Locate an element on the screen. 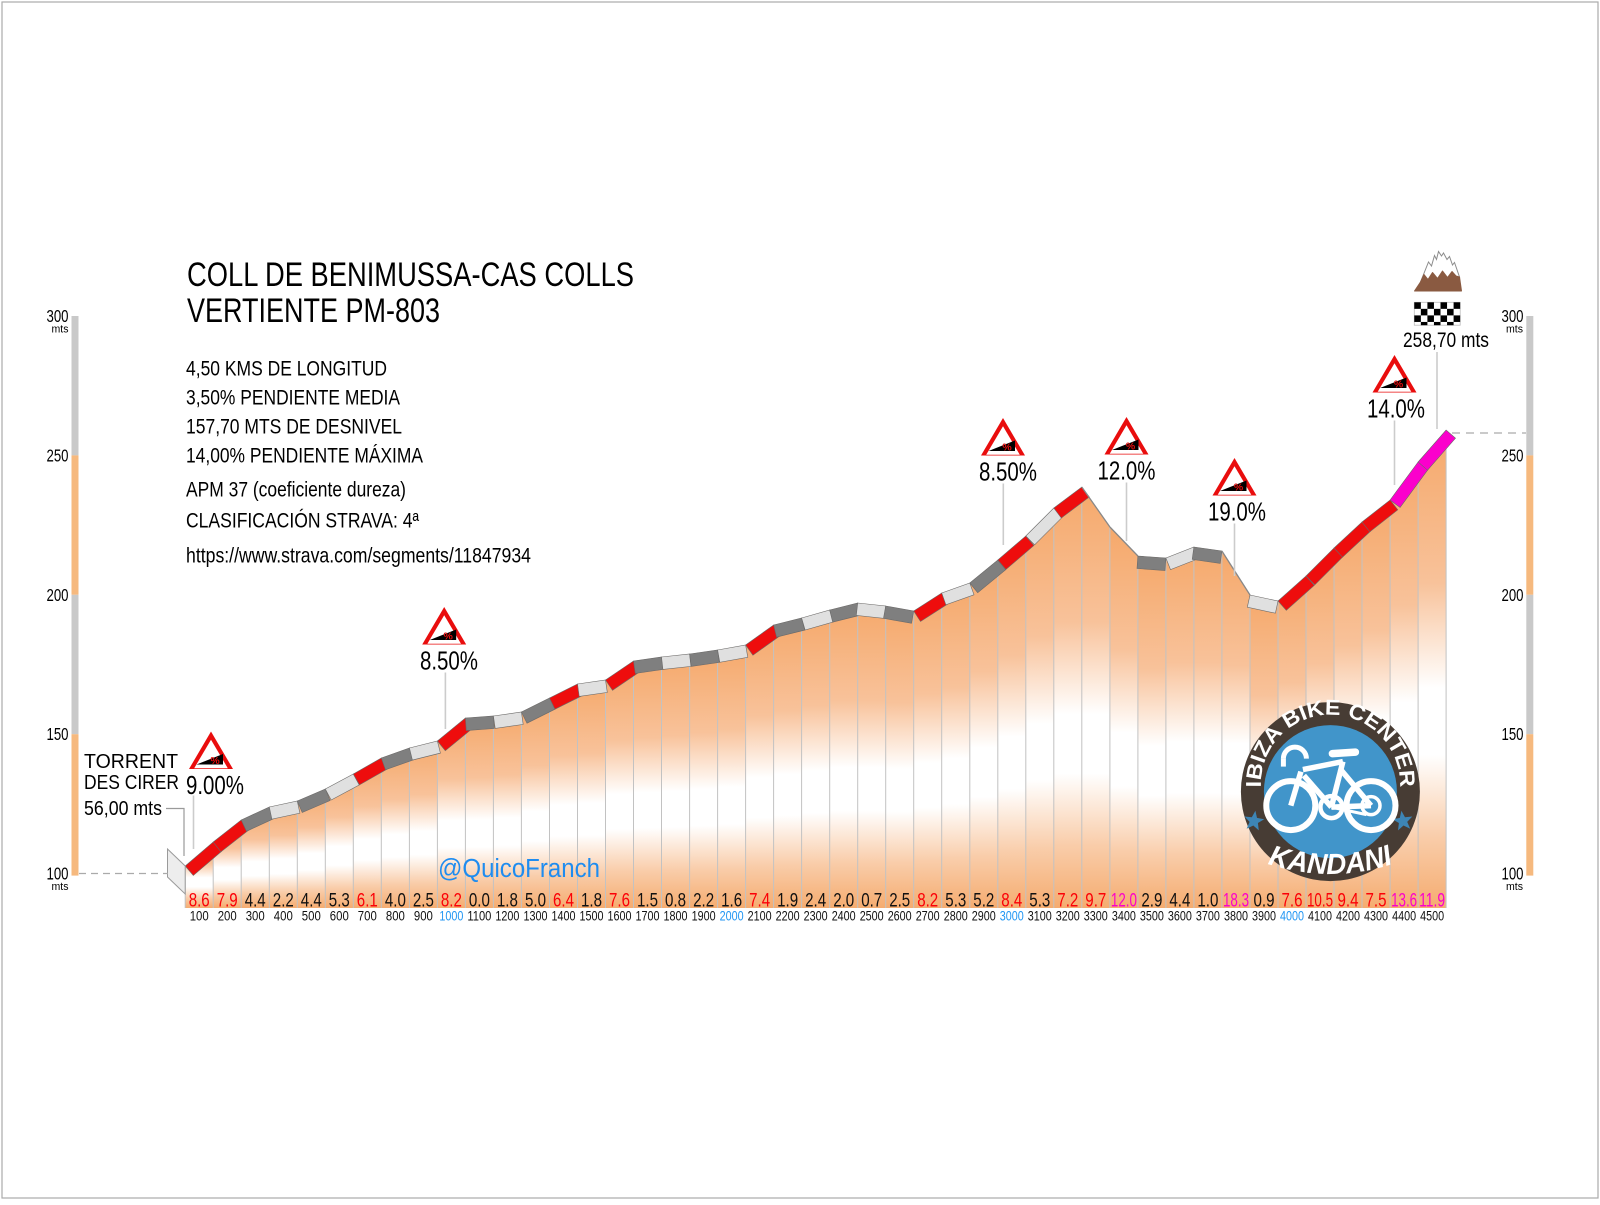 The height and width of the screenshot is (1205, 1600). svg-text: 4000 is located at coordinates (1292, 916).